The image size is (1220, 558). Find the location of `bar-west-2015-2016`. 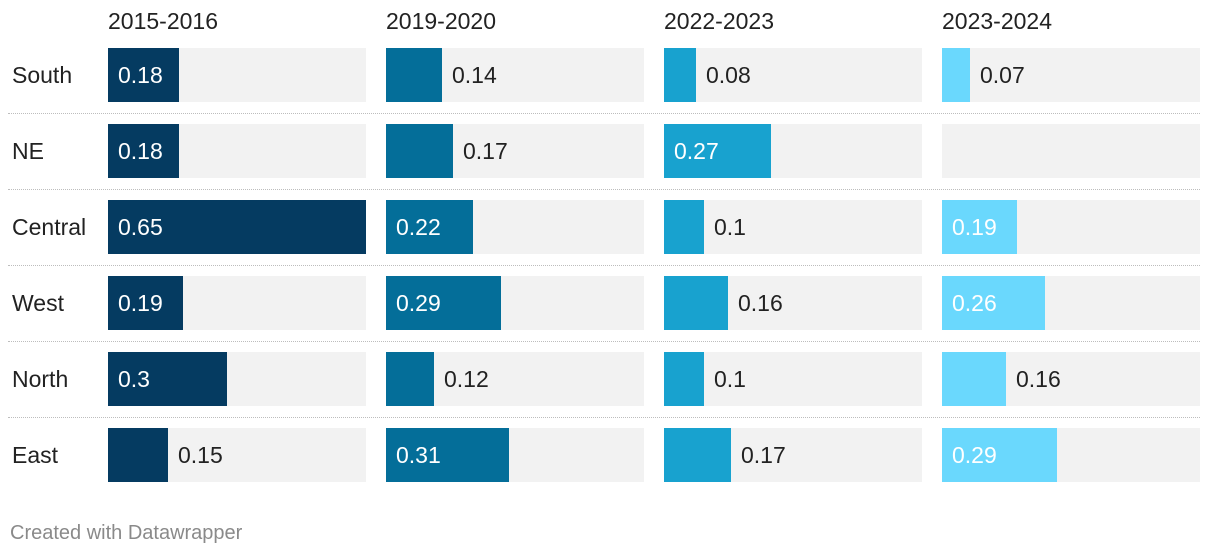

bar-west-2015-2016 is located at coordinates (145, 303).